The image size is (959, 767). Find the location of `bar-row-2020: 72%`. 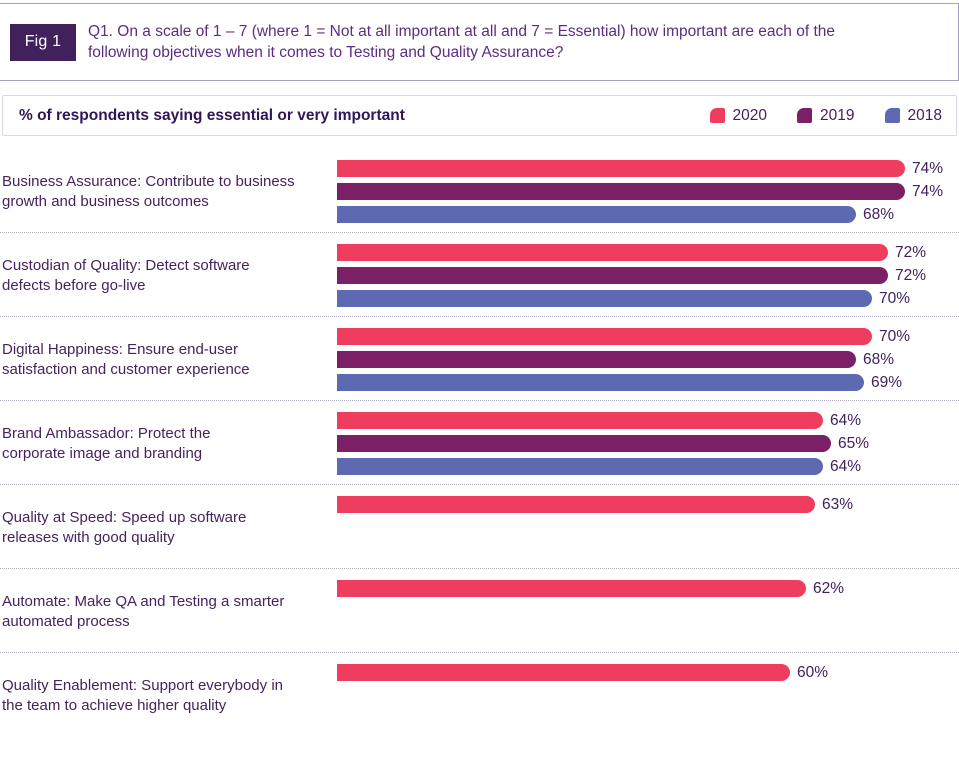

bar-row-2020: 72% is located at coordinates (631, 252).